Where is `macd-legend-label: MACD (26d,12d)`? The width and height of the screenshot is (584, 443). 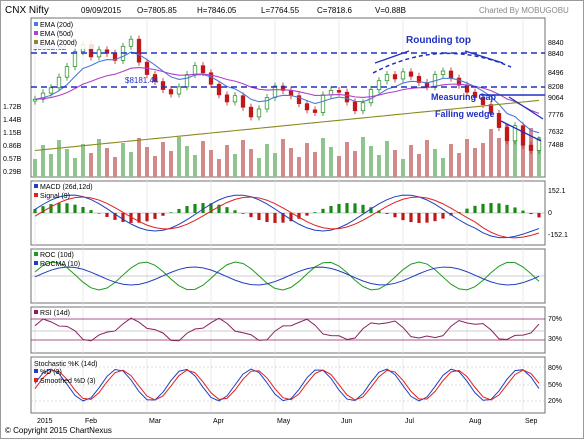 macd-legend-label: MACD (26d,12d) is located at coordinates (66, 187).